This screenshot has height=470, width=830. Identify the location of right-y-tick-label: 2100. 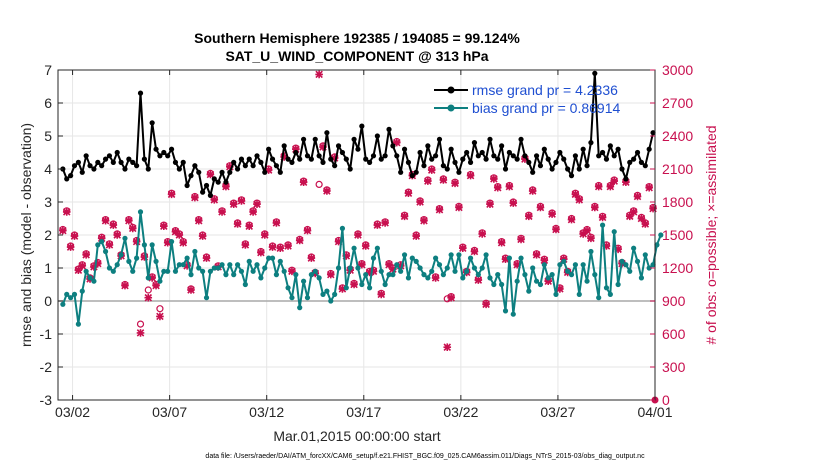
(677, 169).